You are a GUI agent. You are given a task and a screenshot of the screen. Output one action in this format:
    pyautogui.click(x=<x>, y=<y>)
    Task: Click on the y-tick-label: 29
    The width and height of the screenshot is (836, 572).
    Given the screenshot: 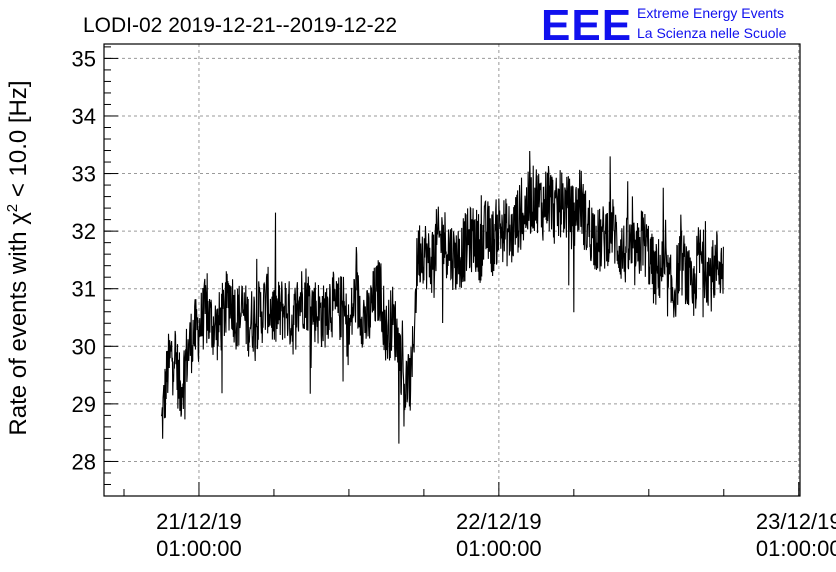 What is the action you would take?
    pyautogui.click(x=84, y=404)
    